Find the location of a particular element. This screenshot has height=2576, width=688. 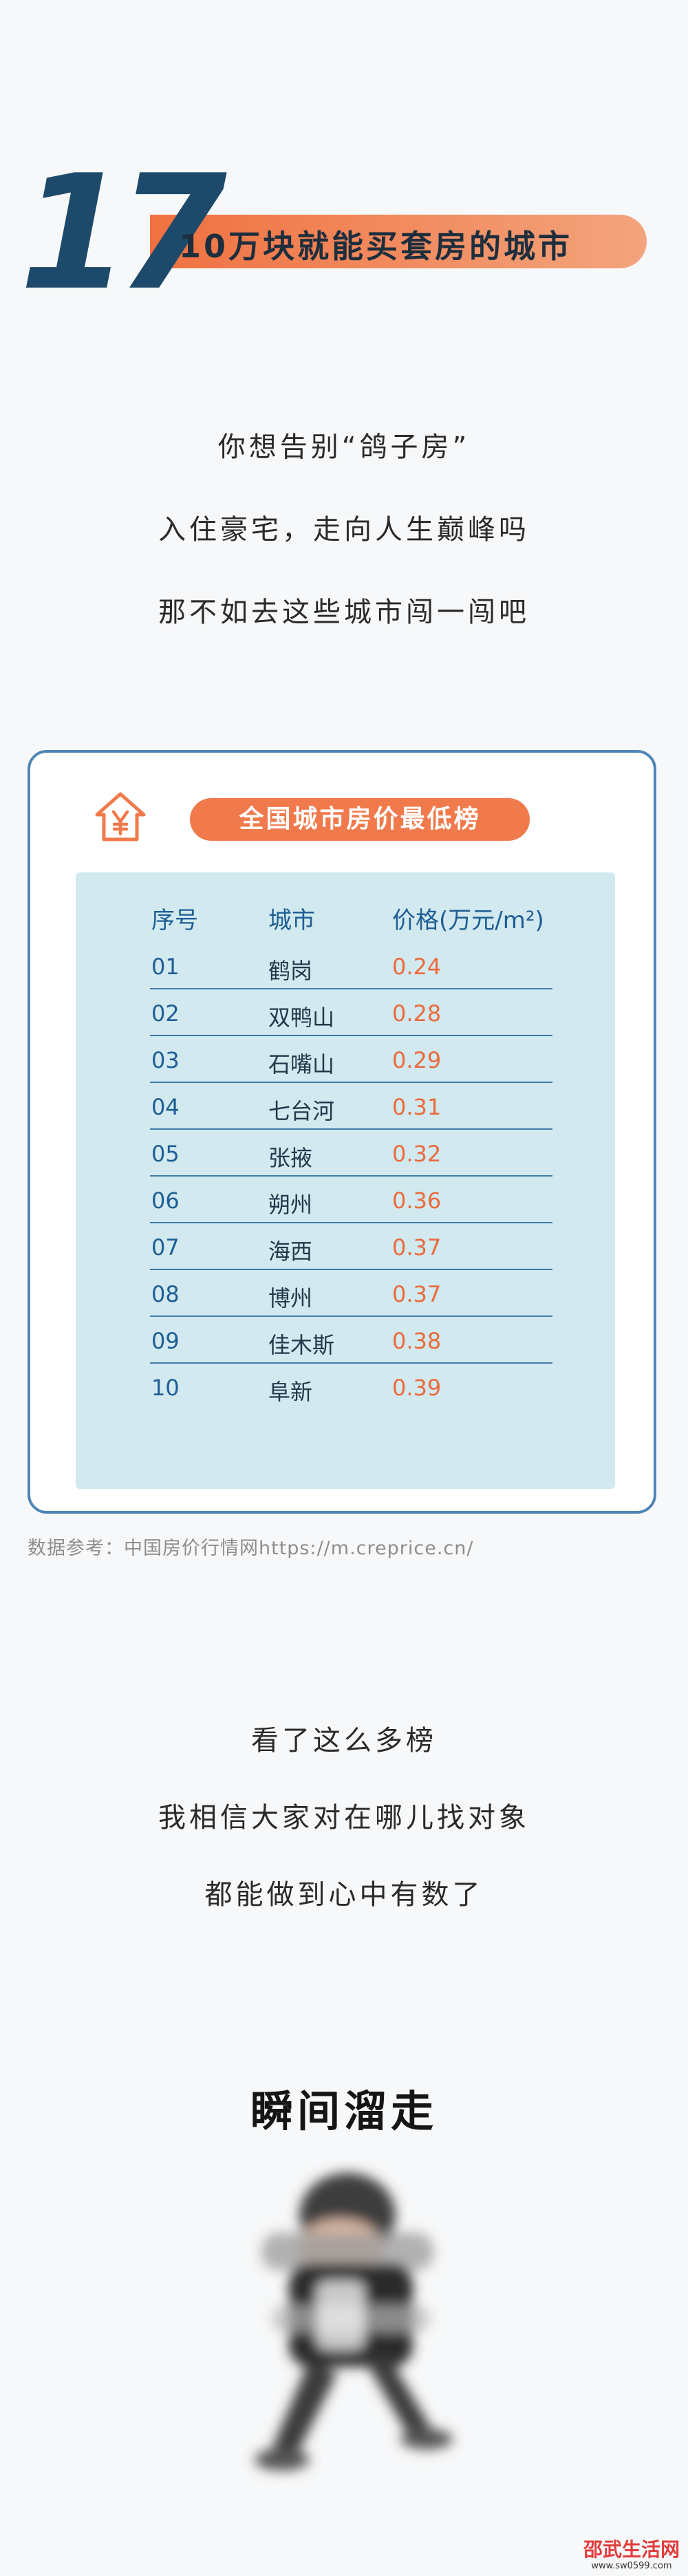

table-row: 02 双鸭山 0.28 is located at coordinates (351, 1012).